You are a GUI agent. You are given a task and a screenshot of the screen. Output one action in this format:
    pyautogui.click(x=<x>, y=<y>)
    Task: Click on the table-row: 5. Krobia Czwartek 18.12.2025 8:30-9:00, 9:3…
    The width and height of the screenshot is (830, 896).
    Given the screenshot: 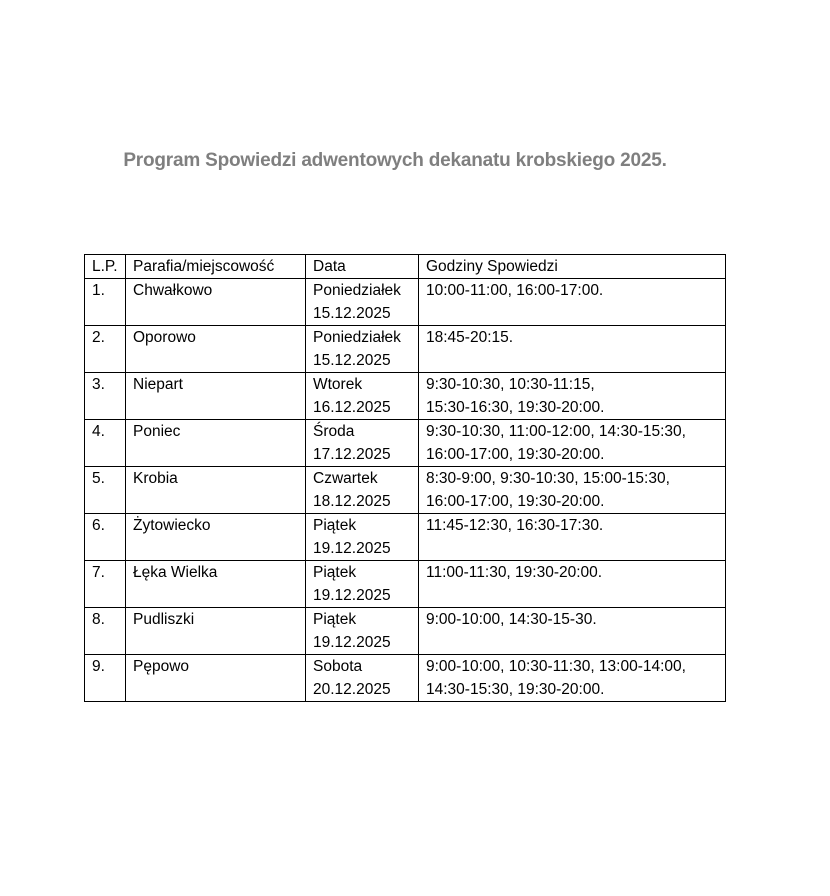 What is the action you would take?
    pyautogui.click(x=405, y=490)
    